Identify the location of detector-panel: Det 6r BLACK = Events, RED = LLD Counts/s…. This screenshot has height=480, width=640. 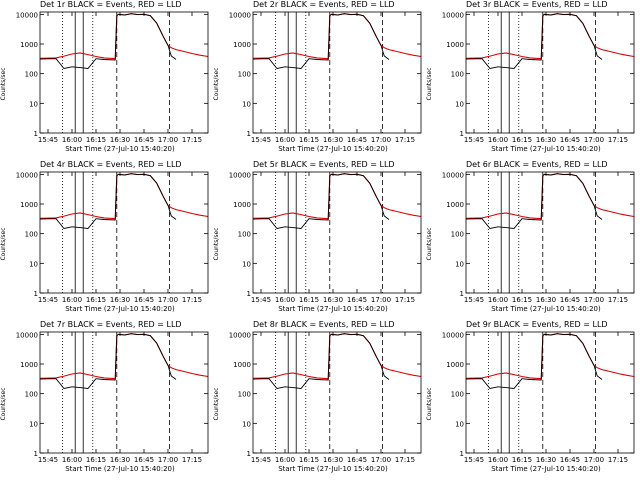
(532, 240).